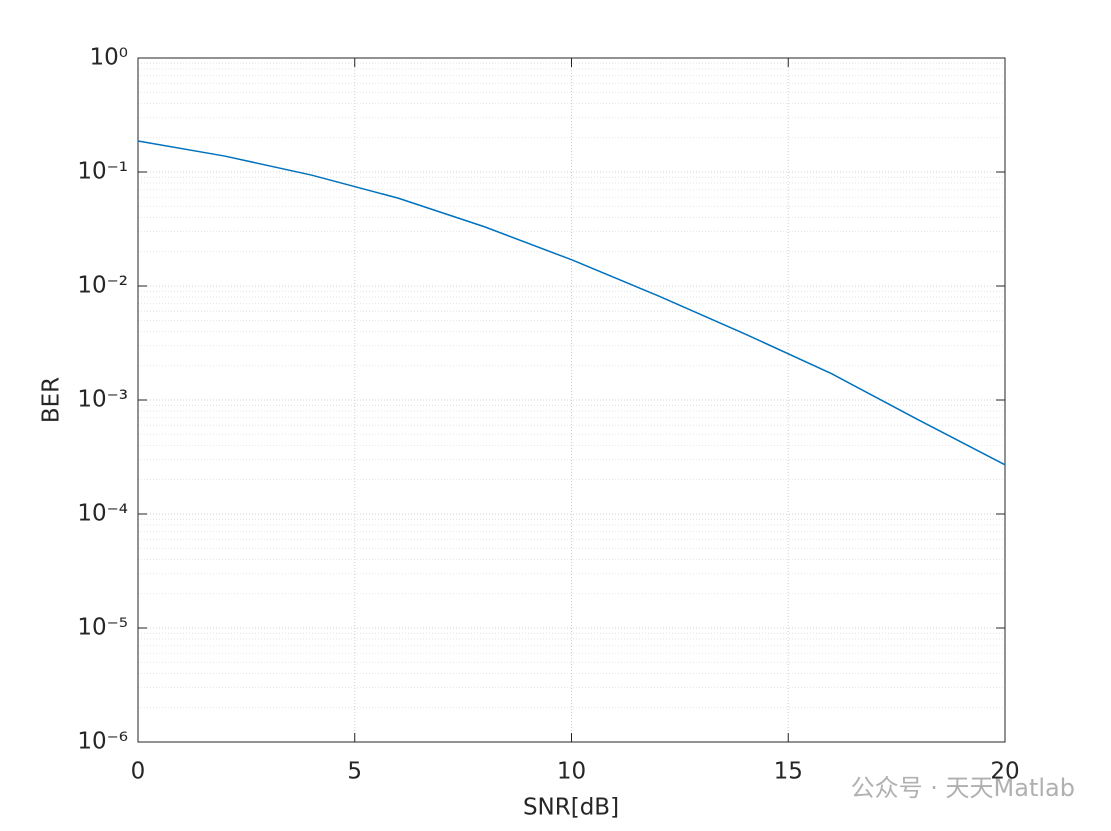 The image size is (1111, 831). What do you see at coordinates (138, 772) in the screenshot?
I see `x-tick-label: 0` at bounding box center [138, 772].